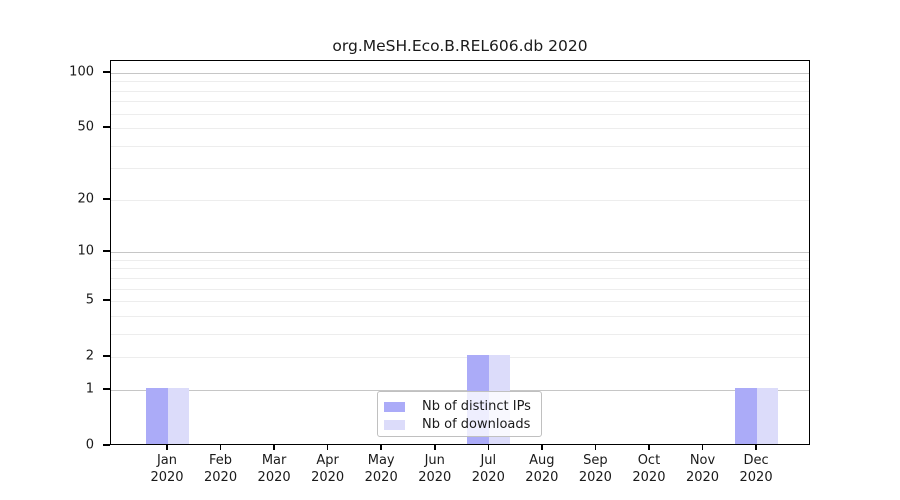 The image size is (900, 500). What do you see at coordinates (89, 445) in the screenshot?
I see `y-tick-label: 0` at bounding box center [89, 445].